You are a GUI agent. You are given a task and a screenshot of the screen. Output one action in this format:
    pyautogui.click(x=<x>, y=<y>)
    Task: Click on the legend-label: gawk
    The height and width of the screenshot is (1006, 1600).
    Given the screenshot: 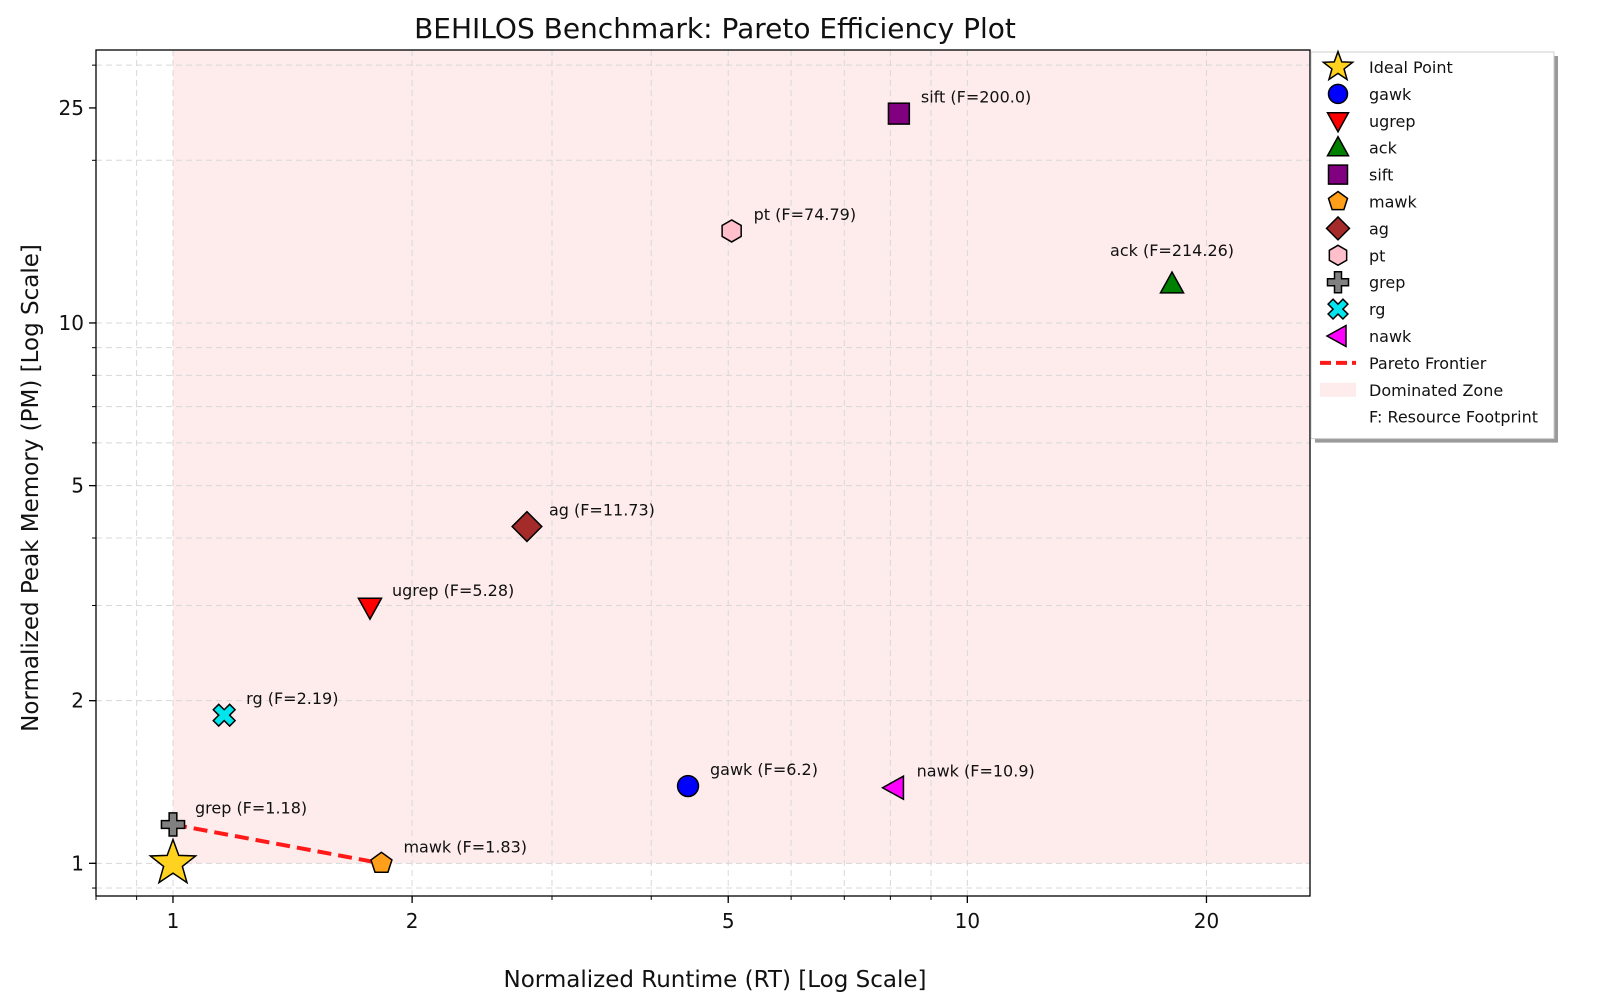 What is the action you would take?
    pyautogui.click(x=1390, y=94)
    